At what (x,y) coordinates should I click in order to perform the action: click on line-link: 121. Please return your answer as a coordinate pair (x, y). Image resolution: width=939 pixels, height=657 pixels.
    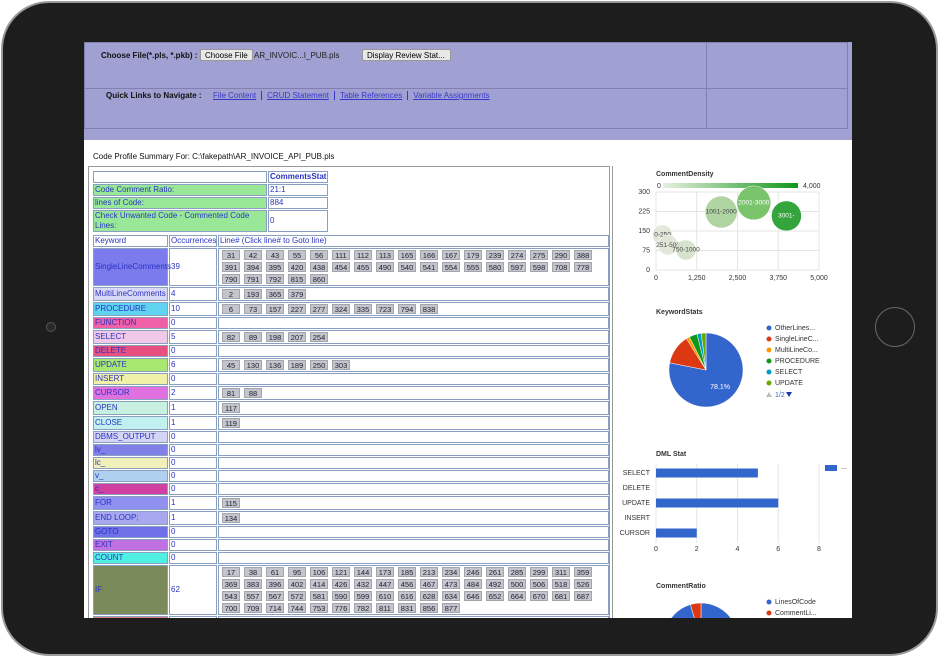
    Looking at the image, I should click on (341, 572).